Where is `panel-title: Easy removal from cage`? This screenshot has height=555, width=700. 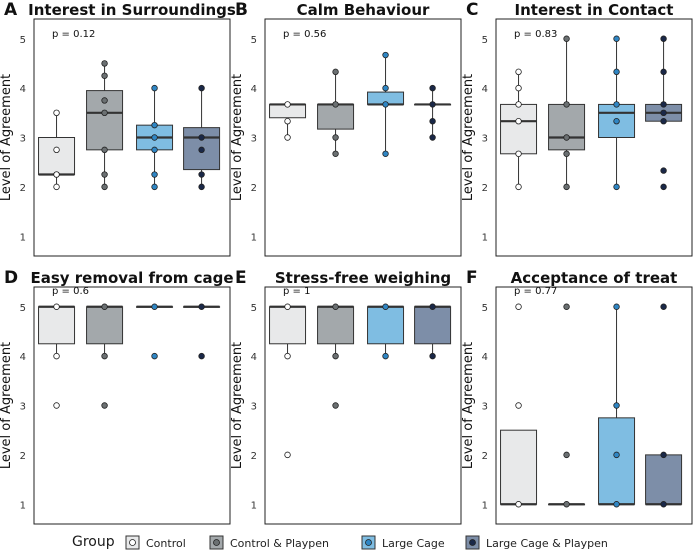 panel-title: Easy removal from cage is located at coordinates (131, 278).